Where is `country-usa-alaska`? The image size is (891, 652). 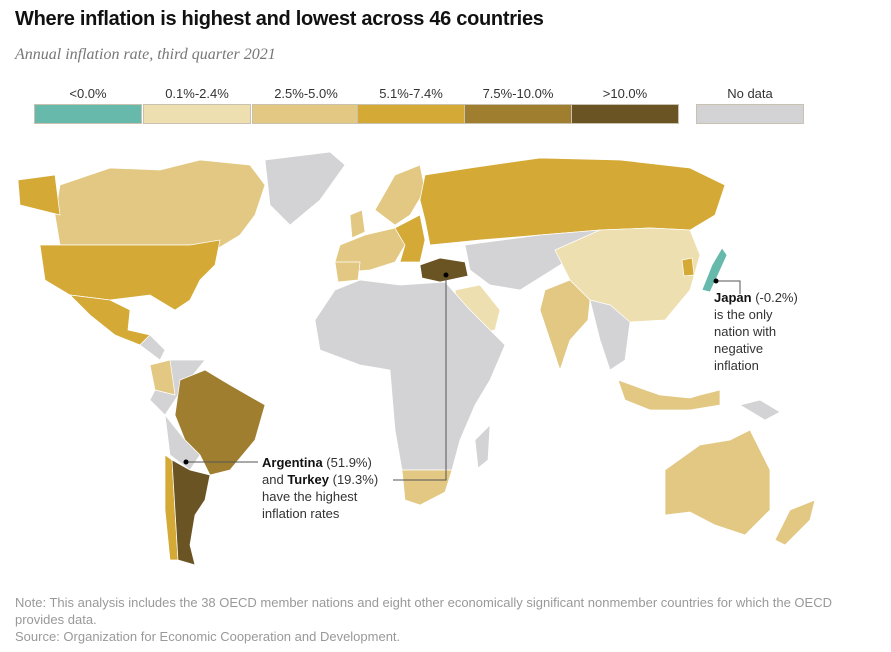
country-usa-alaska is located at coordinates (39, 195).